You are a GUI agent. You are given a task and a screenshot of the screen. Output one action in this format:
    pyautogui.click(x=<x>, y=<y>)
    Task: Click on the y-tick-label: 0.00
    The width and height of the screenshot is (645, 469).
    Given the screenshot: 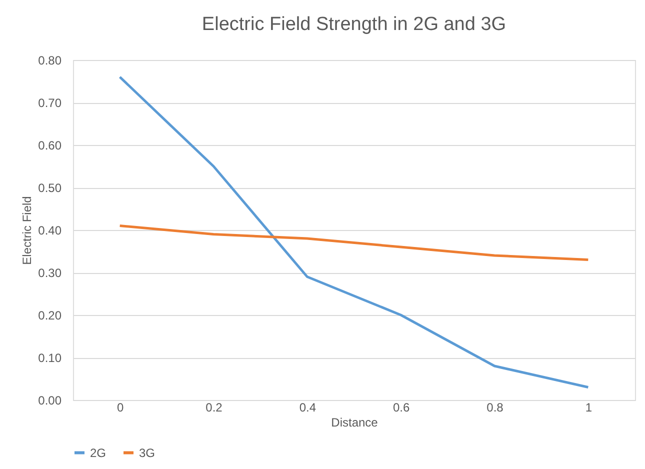 What is the action you would take?
    pyautogui.click(x=50, y=401)
    